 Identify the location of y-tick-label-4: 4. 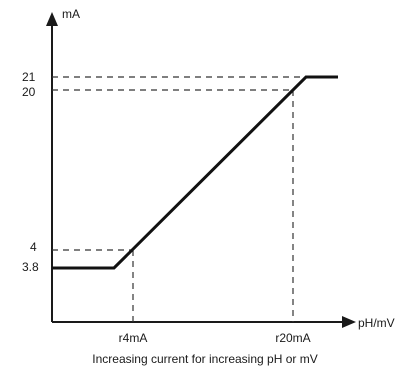
(33, 247).